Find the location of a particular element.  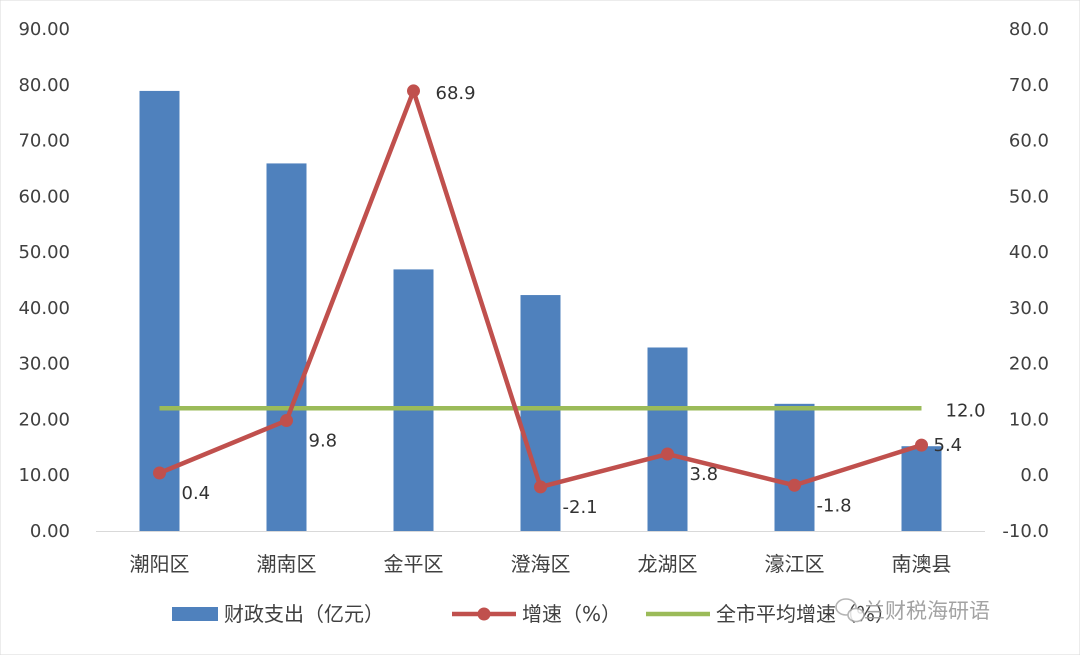

left-axis-tick: 40.00 is located at coordinates (44, 308).